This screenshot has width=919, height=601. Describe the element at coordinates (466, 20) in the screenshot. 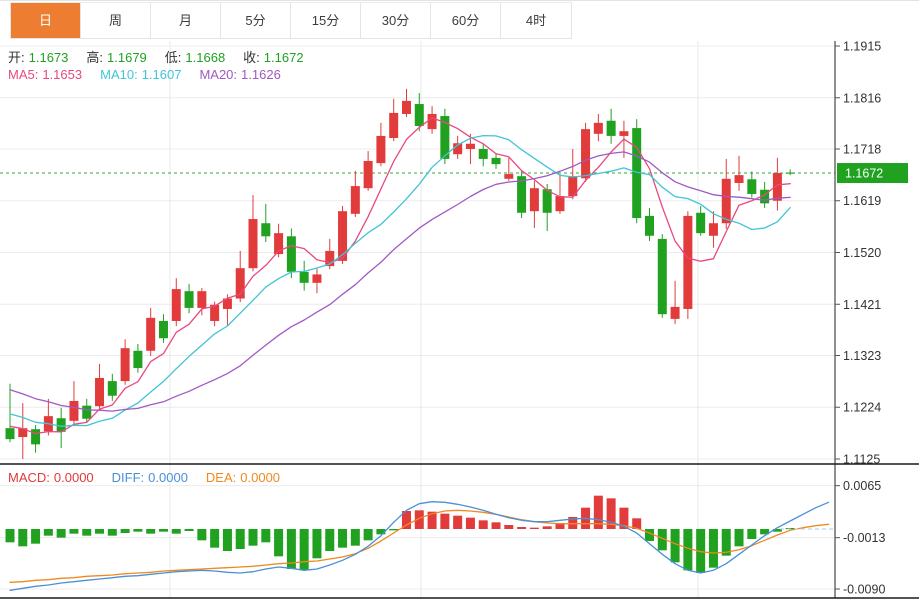

I see `tab-60min: 60分` at that location.